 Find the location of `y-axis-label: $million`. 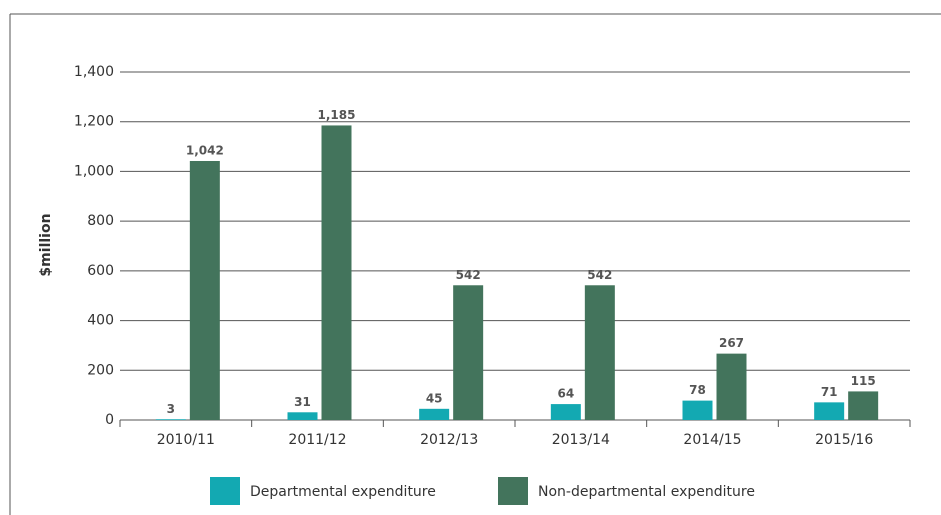

y-axis-label: $million is located at coordinates (46, 244).